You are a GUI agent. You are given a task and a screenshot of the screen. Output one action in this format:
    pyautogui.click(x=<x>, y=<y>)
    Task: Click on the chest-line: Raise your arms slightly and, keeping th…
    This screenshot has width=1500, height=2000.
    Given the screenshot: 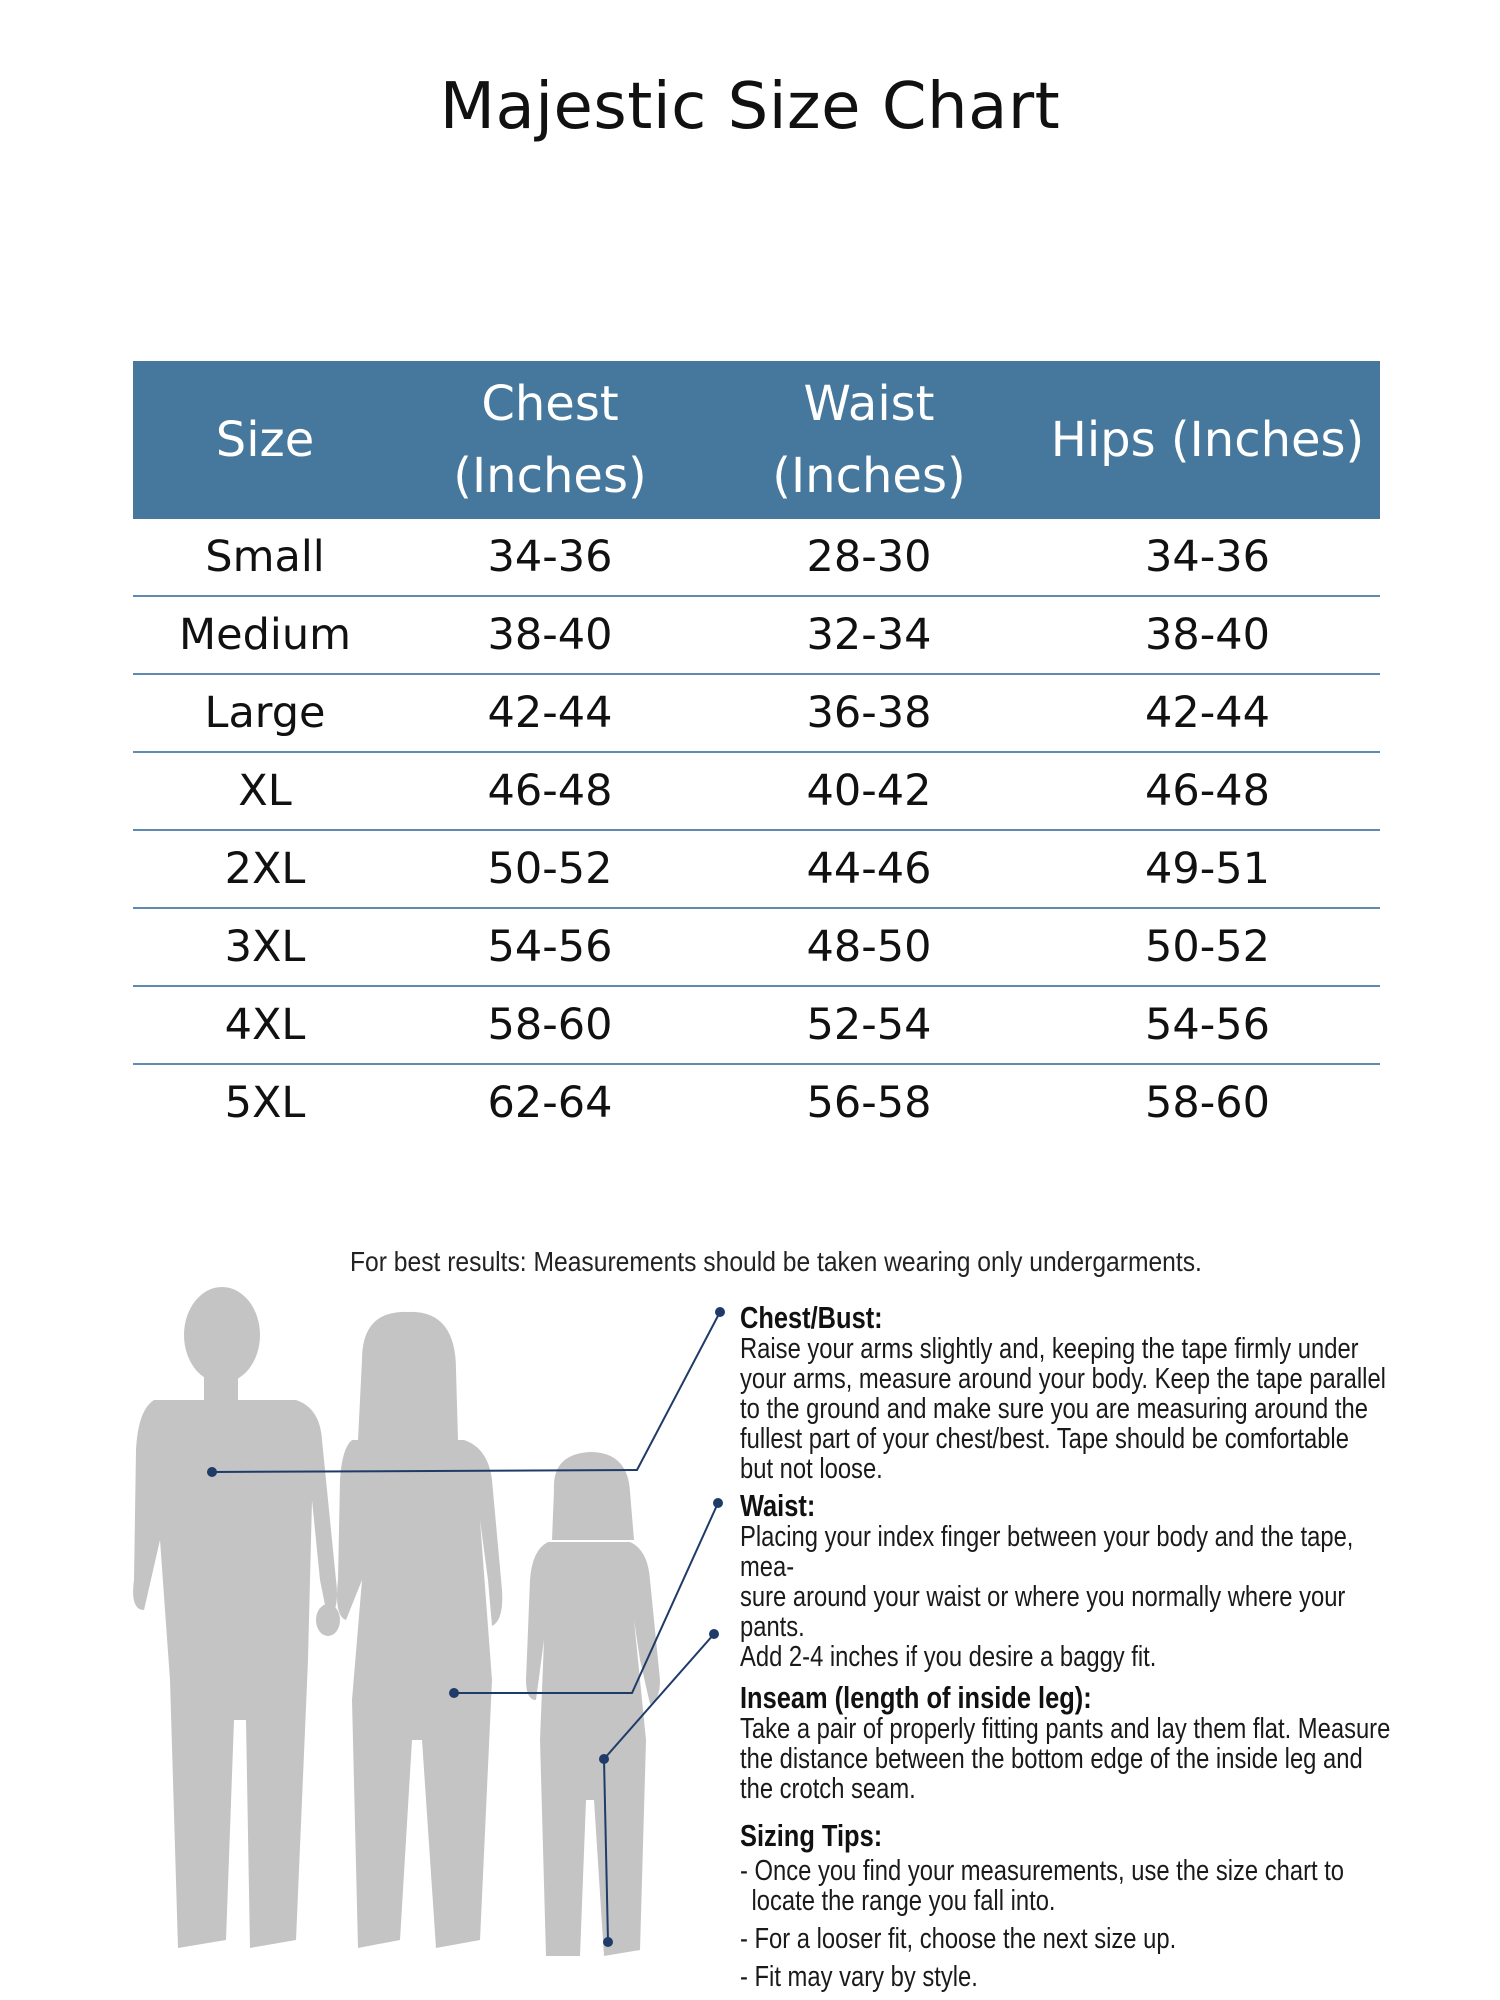 What is the action you would take?
    pyautogui.click(x=1049, y=1349)
    